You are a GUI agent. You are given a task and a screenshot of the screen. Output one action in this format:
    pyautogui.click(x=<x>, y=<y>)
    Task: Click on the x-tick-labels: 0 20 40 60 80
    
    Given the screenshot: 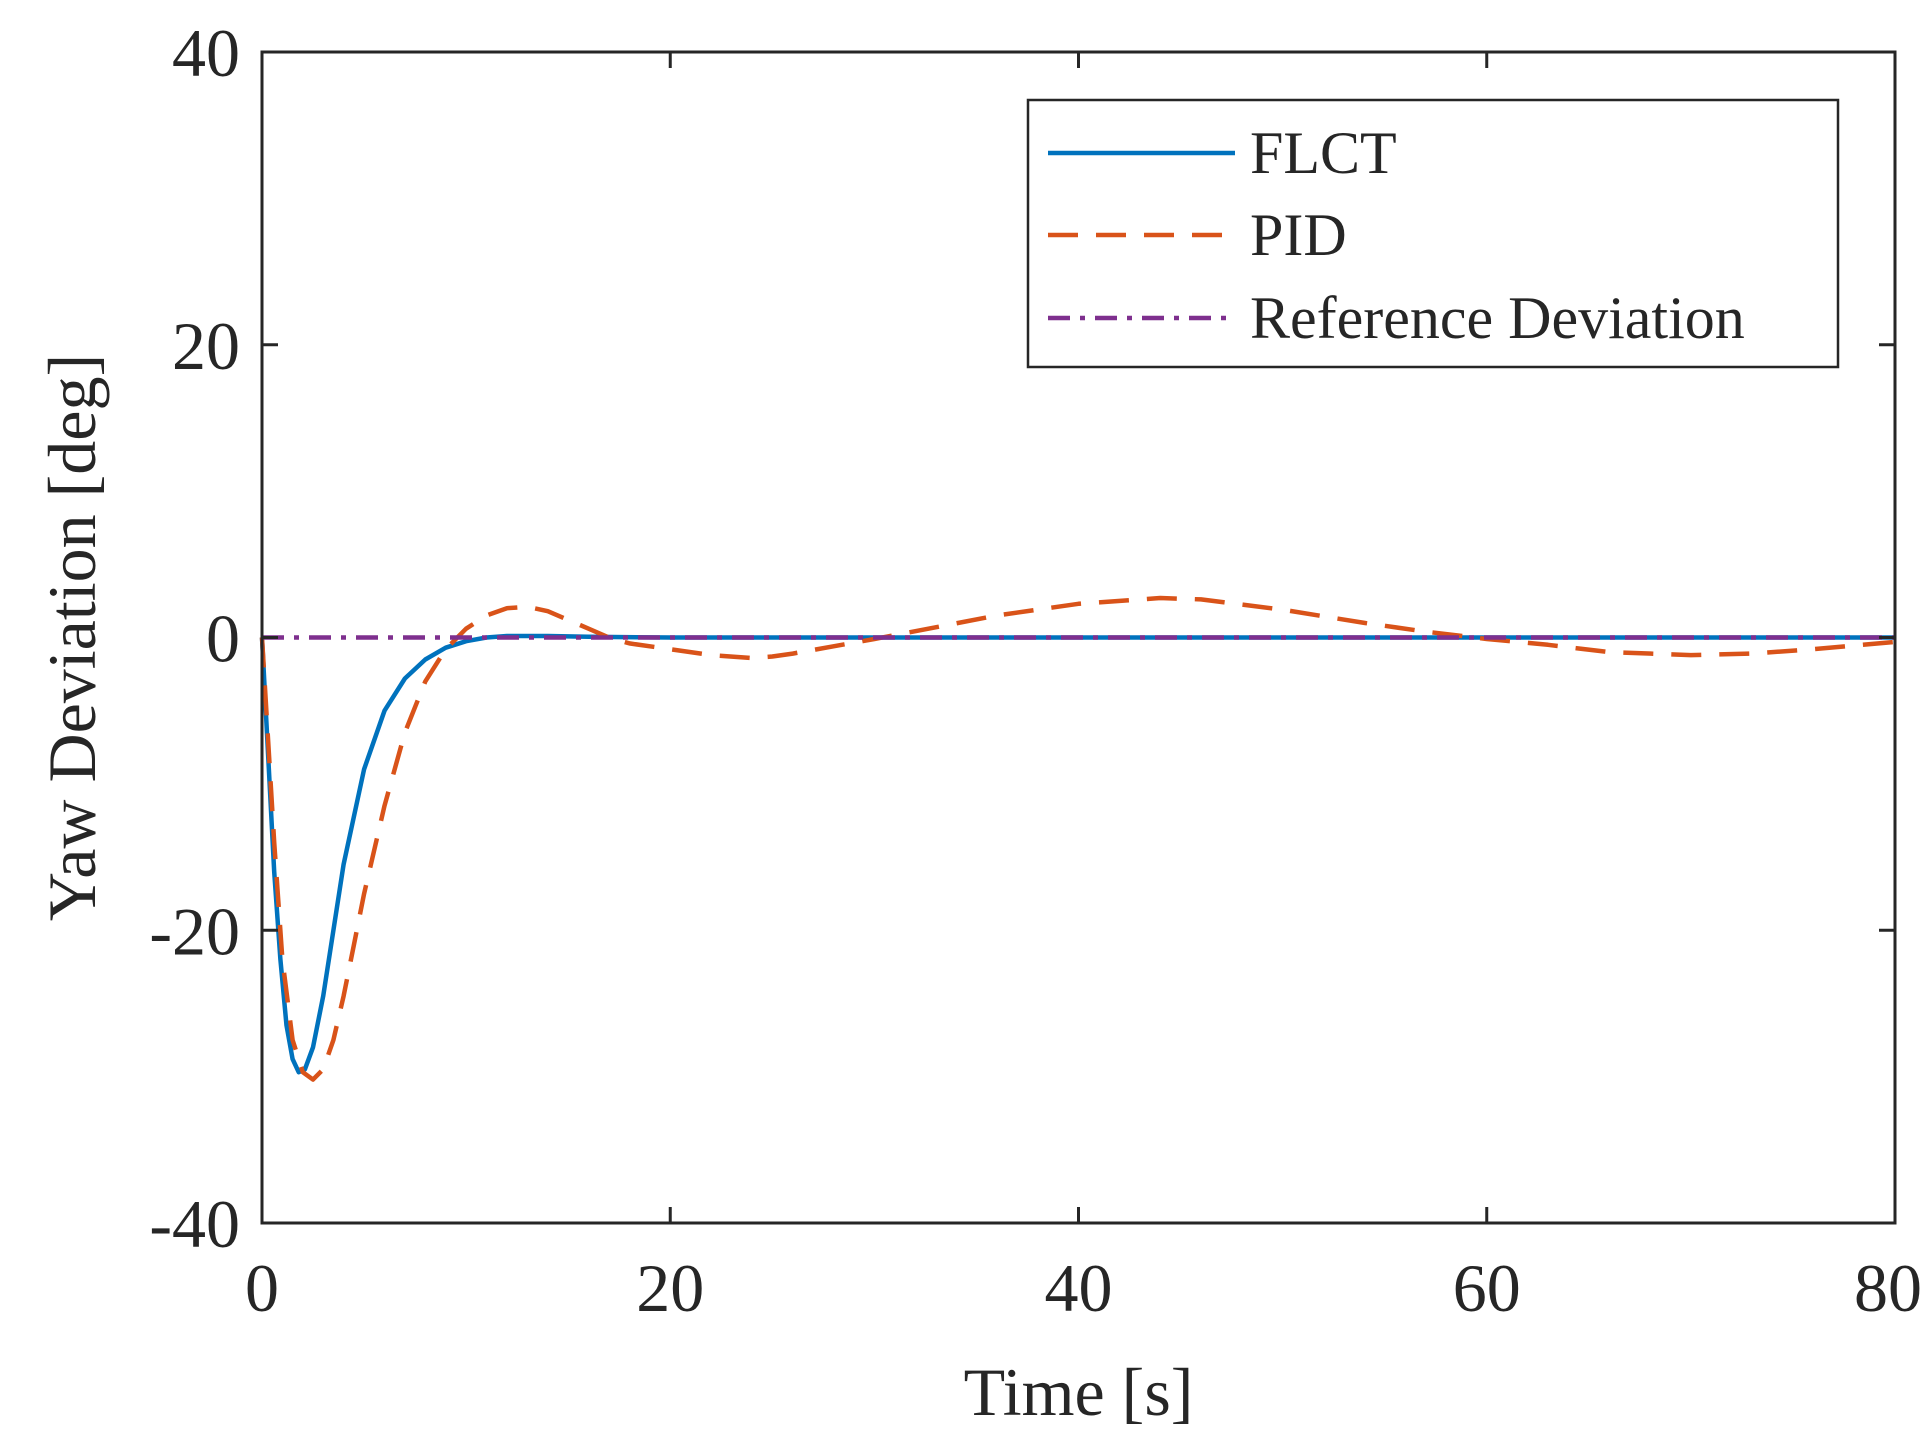 What is the action you would take?
    pyautogui.click(x=1083, y=1288)
    